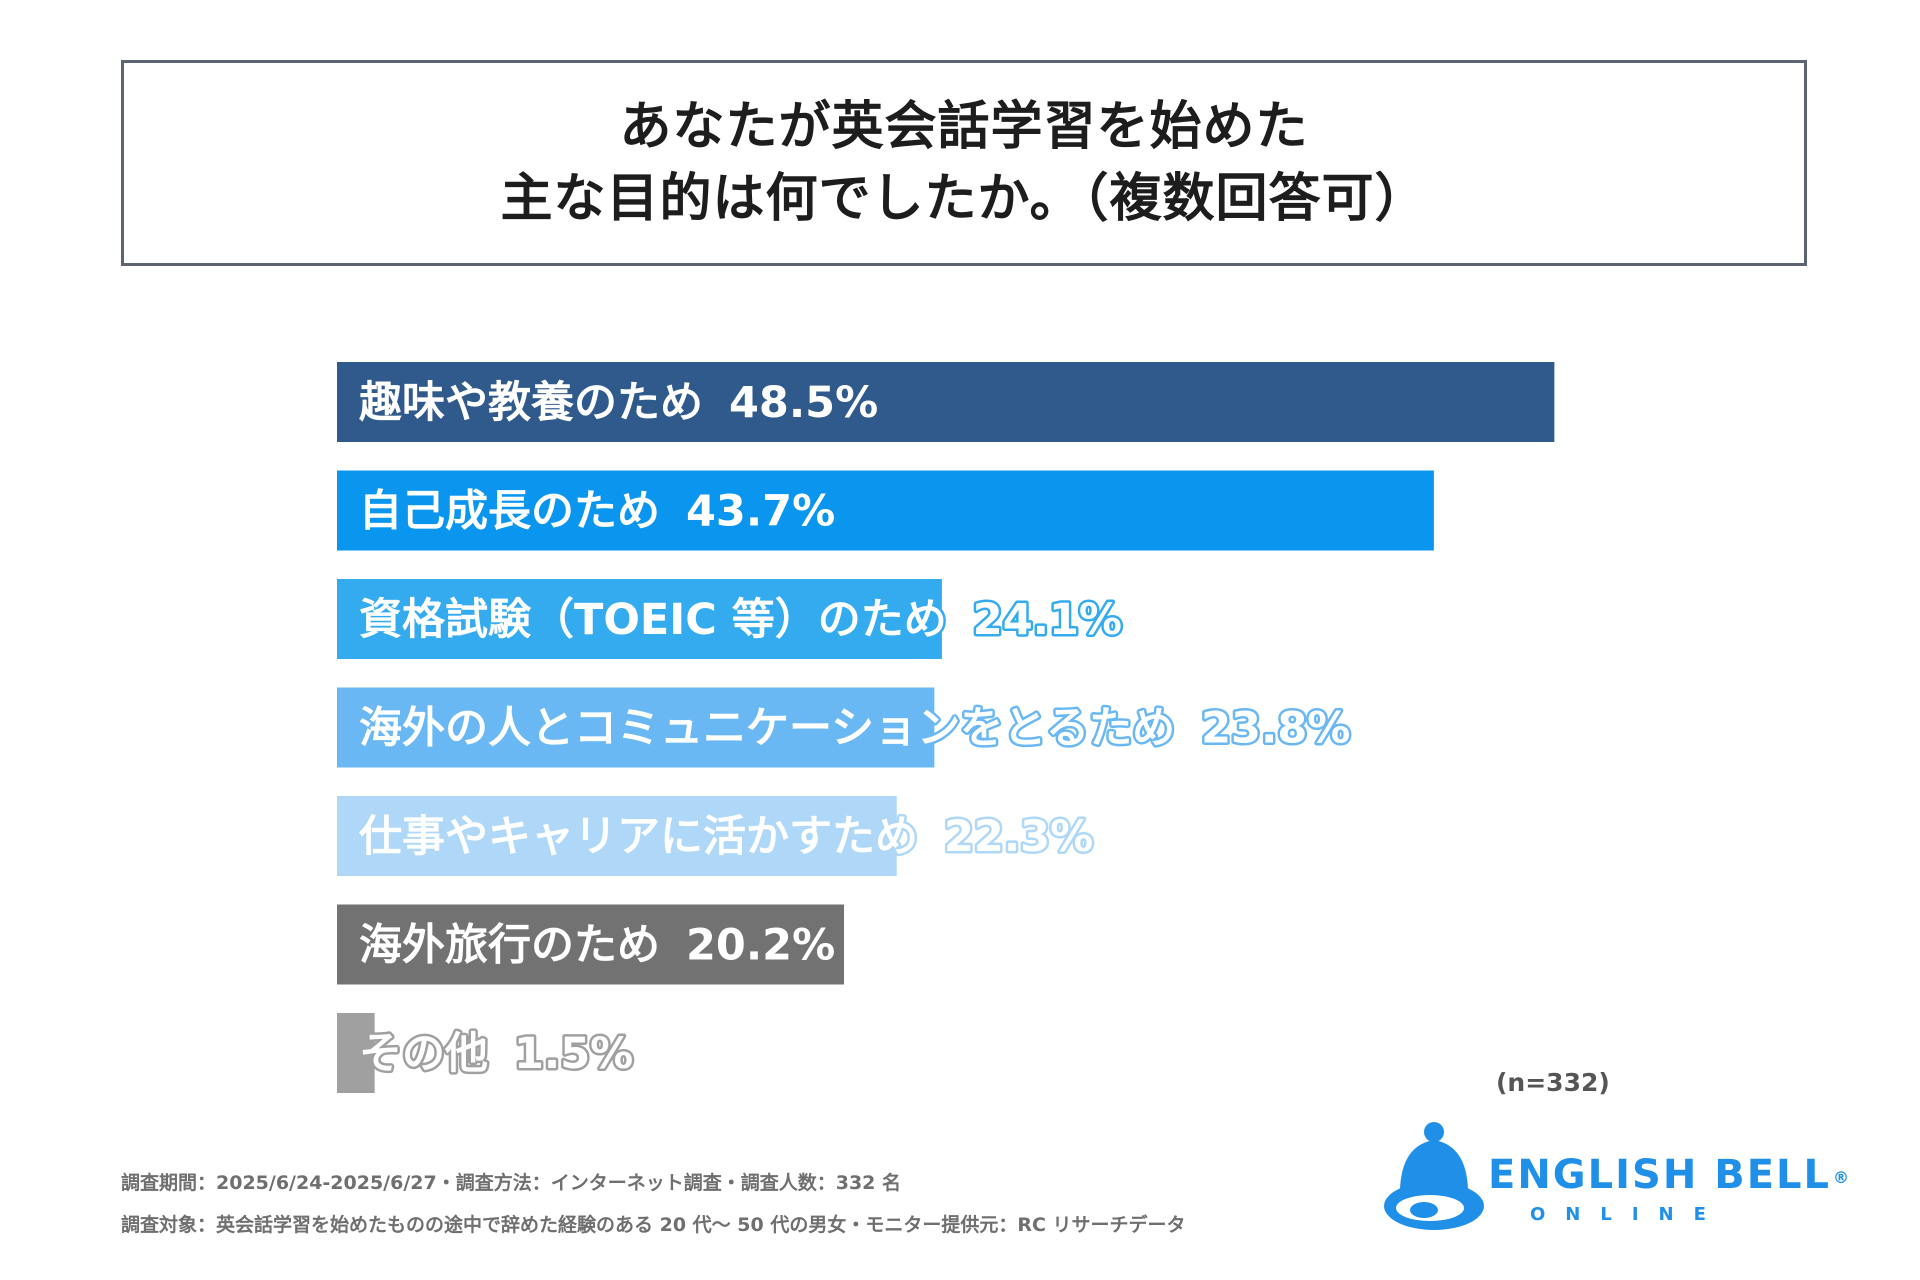 The width and height of the screenshot is (1920, 1280). I want to click on bar-label-0: 趣味や教養のため 48.5%, so click(618, 403).